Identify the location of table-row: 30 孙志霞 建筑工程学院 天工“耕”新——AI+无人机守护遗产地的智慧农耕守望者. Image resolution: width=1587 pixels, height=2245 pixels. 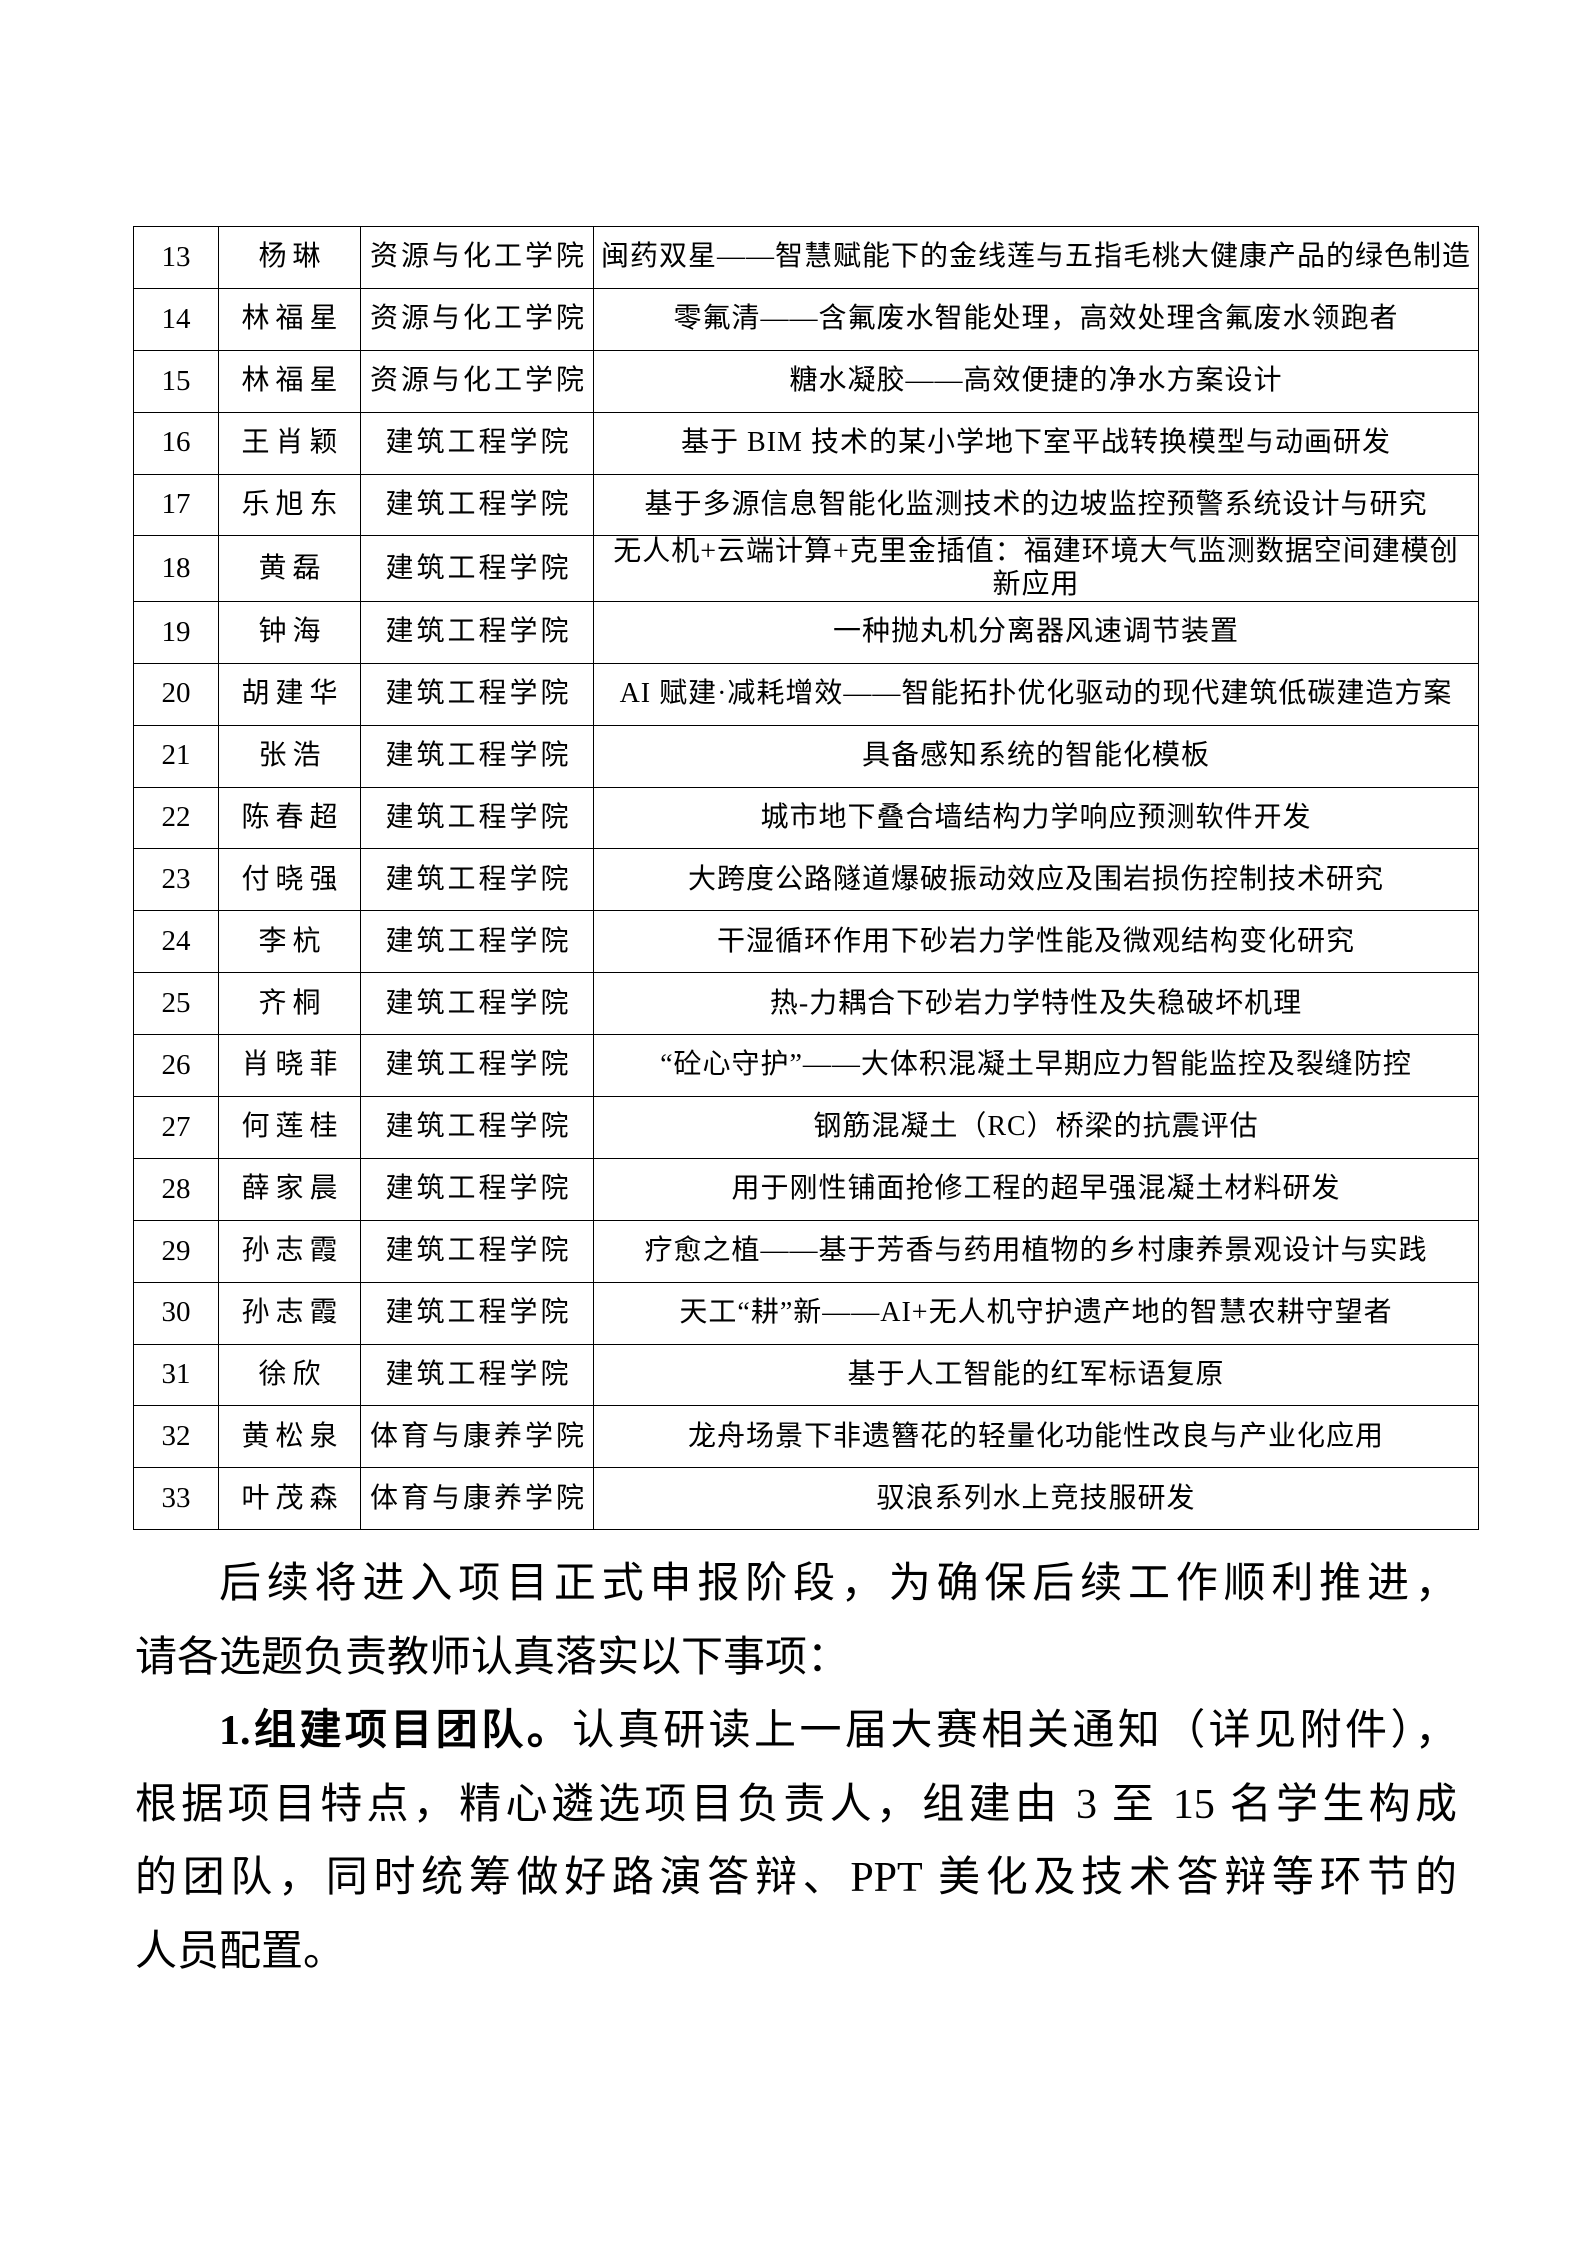
(806, 1313).